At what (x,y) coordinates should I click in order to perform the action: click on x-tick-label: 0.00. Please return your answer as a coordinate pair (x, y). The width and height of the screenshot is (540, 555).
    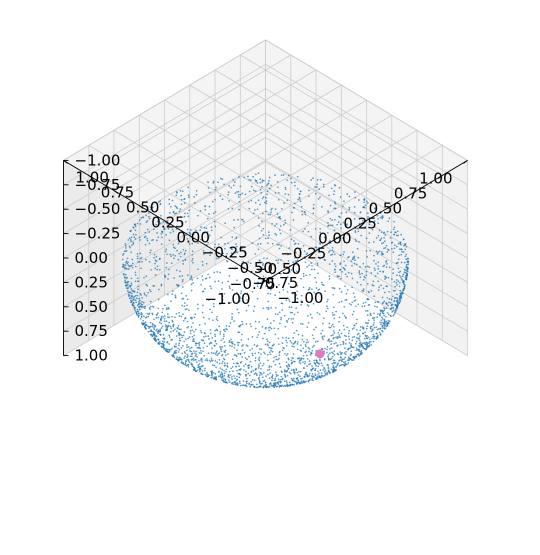
    Looking at the image, I should click on (334, 239).